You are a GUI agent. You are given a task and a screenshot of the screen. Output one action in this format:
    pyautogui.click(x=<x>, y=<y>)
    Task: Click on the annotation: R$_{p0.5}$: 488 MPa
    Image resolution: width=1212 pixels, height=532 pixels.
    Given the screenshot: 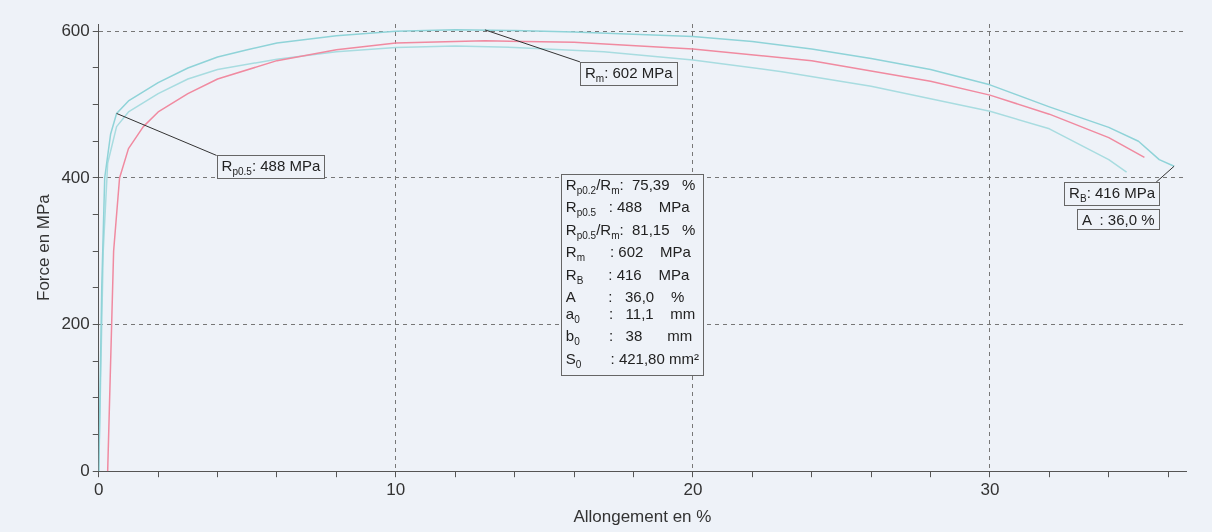 What is the action you would take?
    pyautogui.click(x=271, y=167)
    